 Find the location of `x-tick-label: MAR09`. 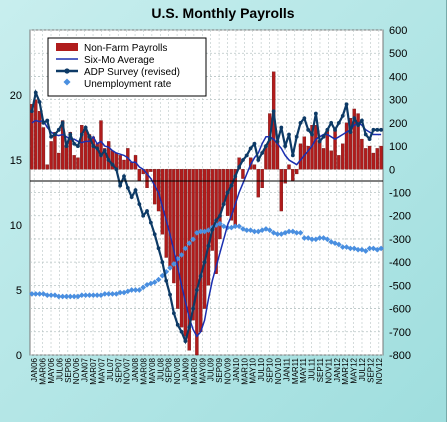

x-tick-label: MAR09 is located at coordinates (194, 370).